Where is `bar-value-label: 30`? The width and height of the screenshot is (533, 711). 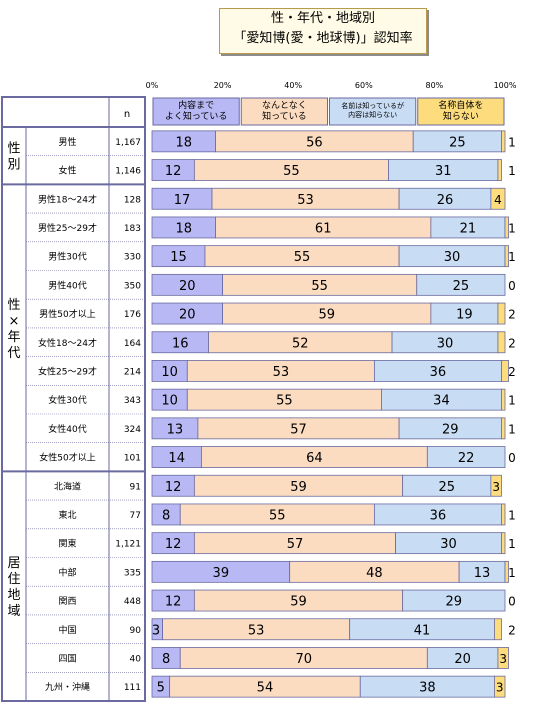 bar-value-label: 30 is located at coordinates (445, 343).